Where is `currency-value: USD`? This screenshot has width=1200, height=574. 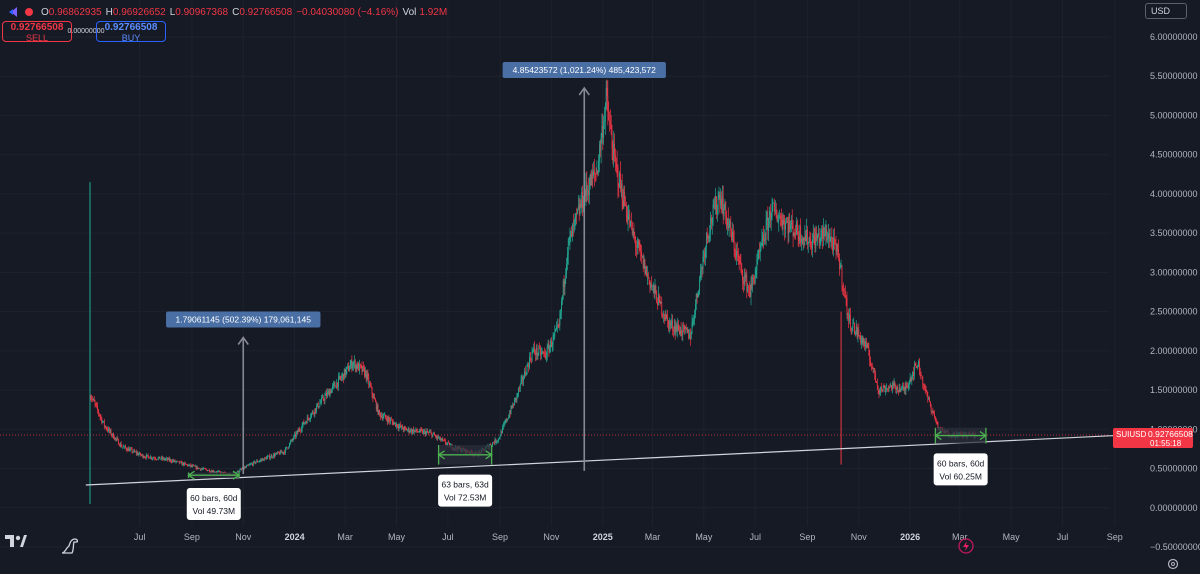
currency-value: USD is located at coordinates (1161, 11).